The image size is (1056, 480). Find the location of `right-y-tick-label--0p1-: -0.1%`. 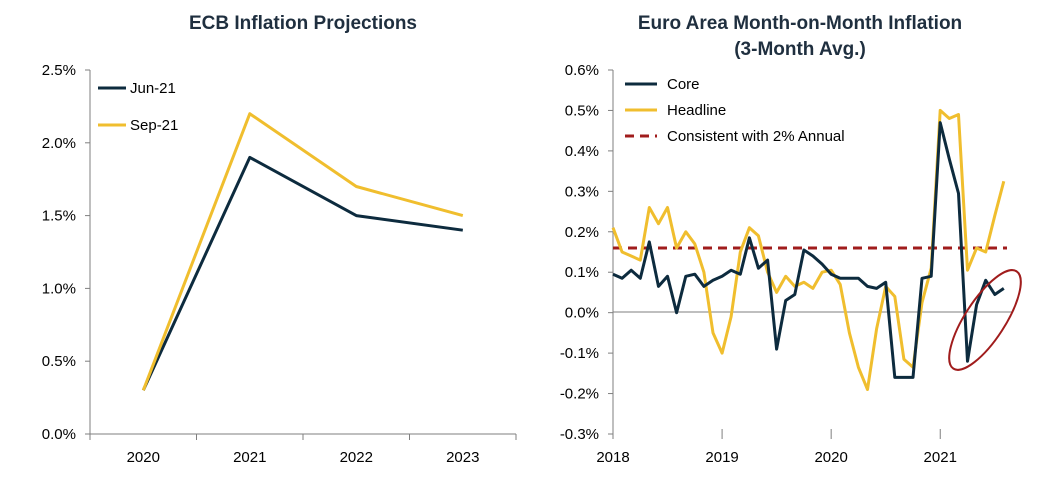

right-y-tick-label--0p1-: -0.1% is located at coordinates (579, 353).